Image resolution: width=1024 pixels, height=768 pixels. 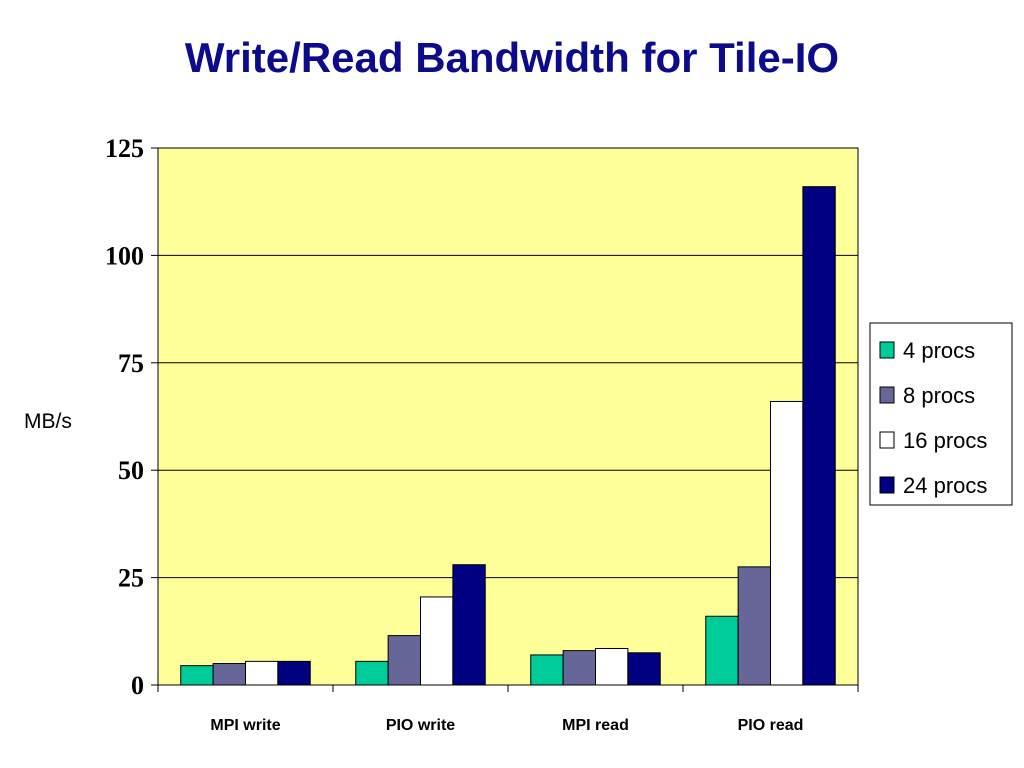 I want to click on bar-4-procs-mpi-read, so click(x=547, y=670).